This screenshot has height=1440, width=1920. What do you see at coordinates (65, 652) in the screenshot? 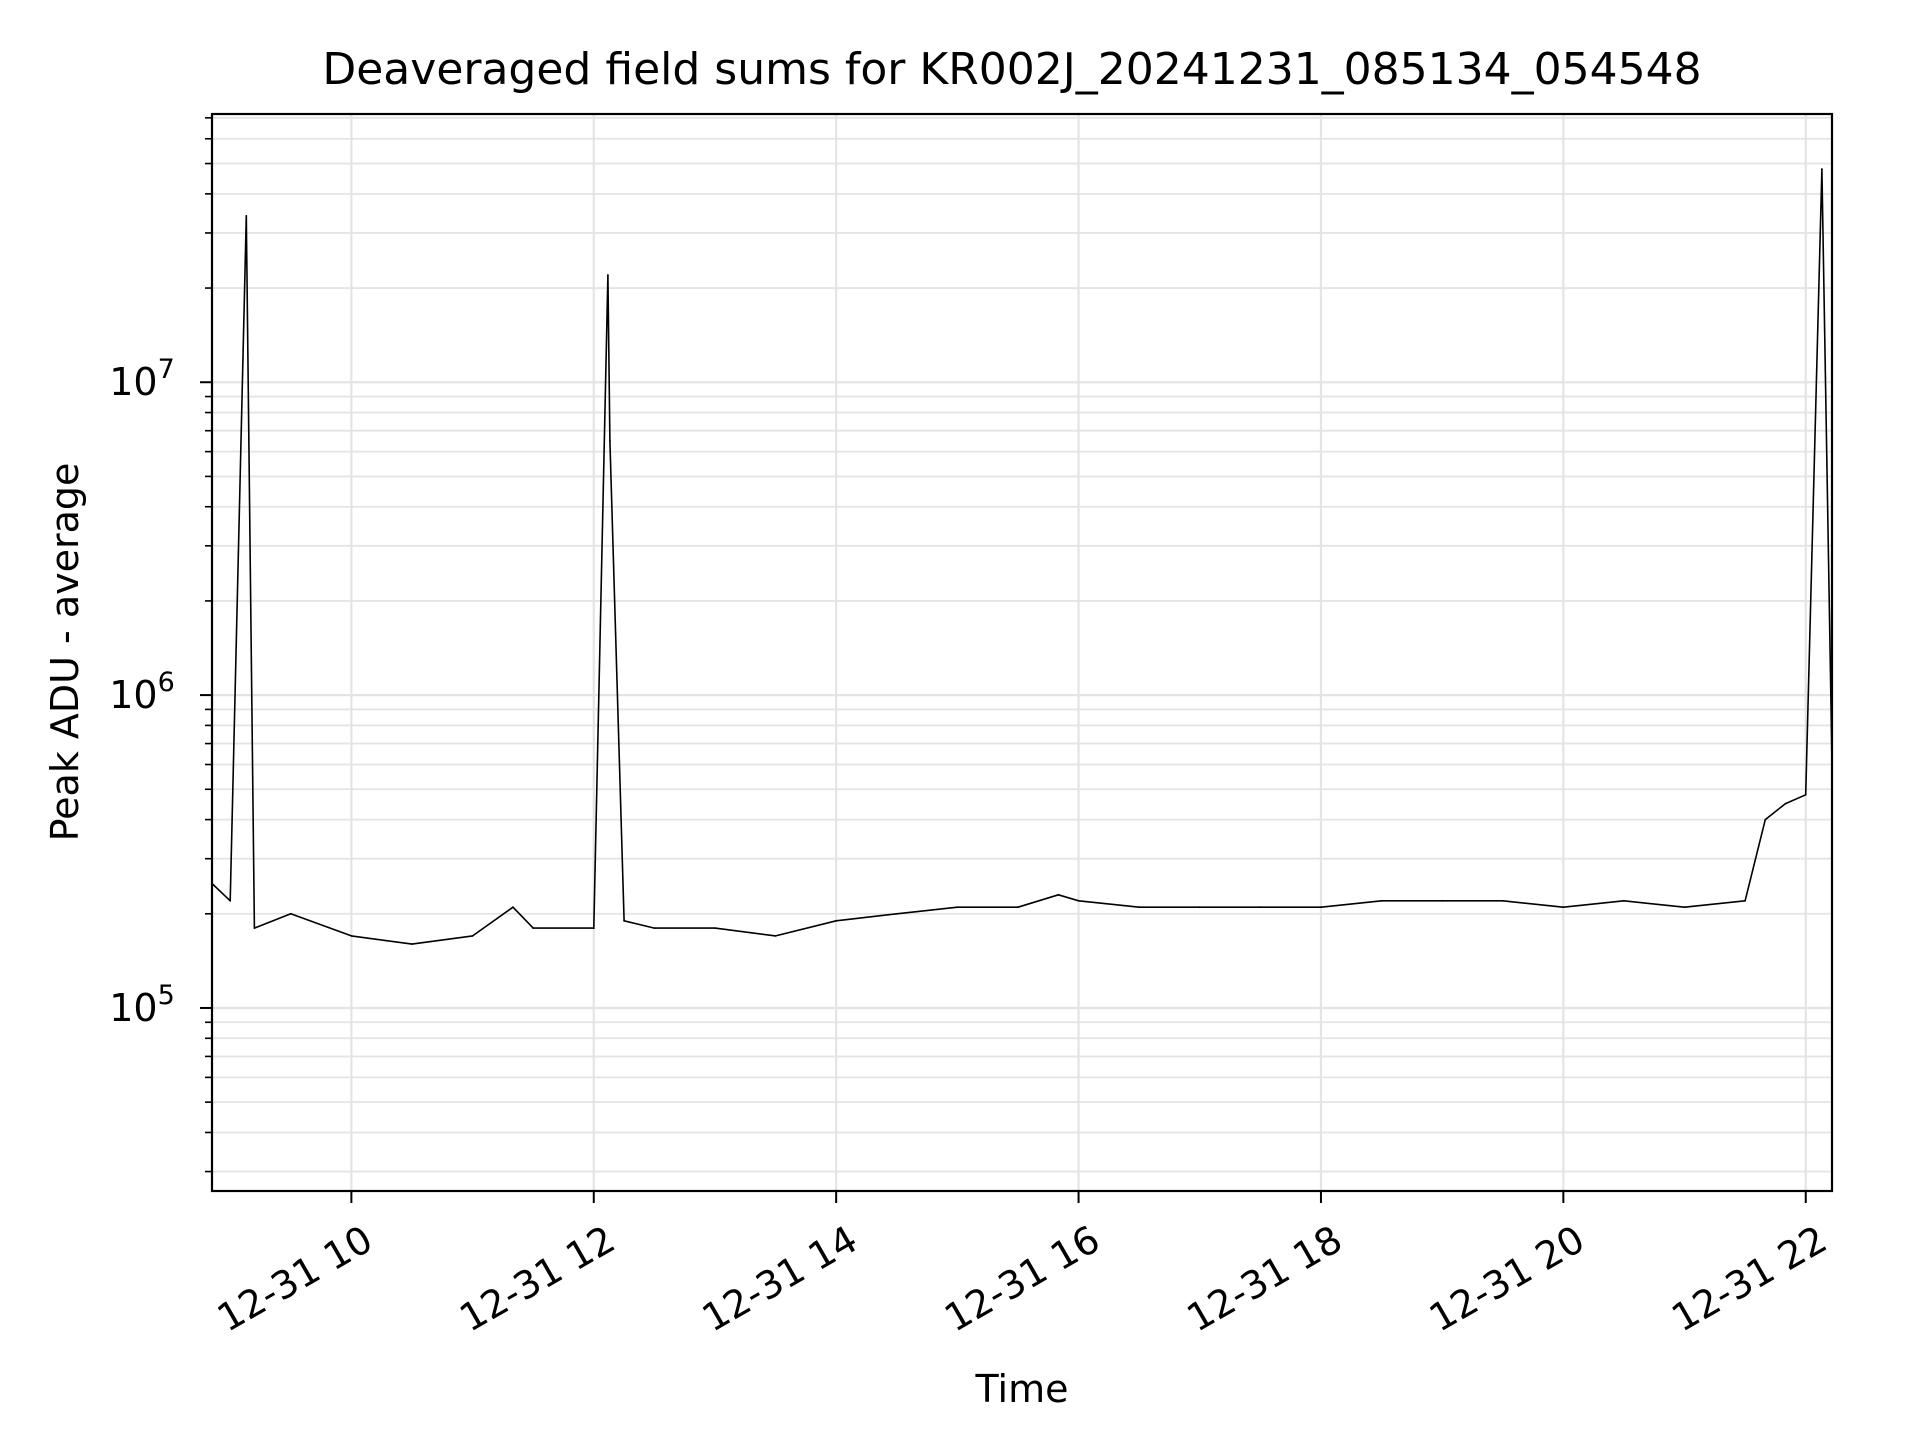
I see `y-axis-label: Peak ADU - average` at bounding box center [65, 652].